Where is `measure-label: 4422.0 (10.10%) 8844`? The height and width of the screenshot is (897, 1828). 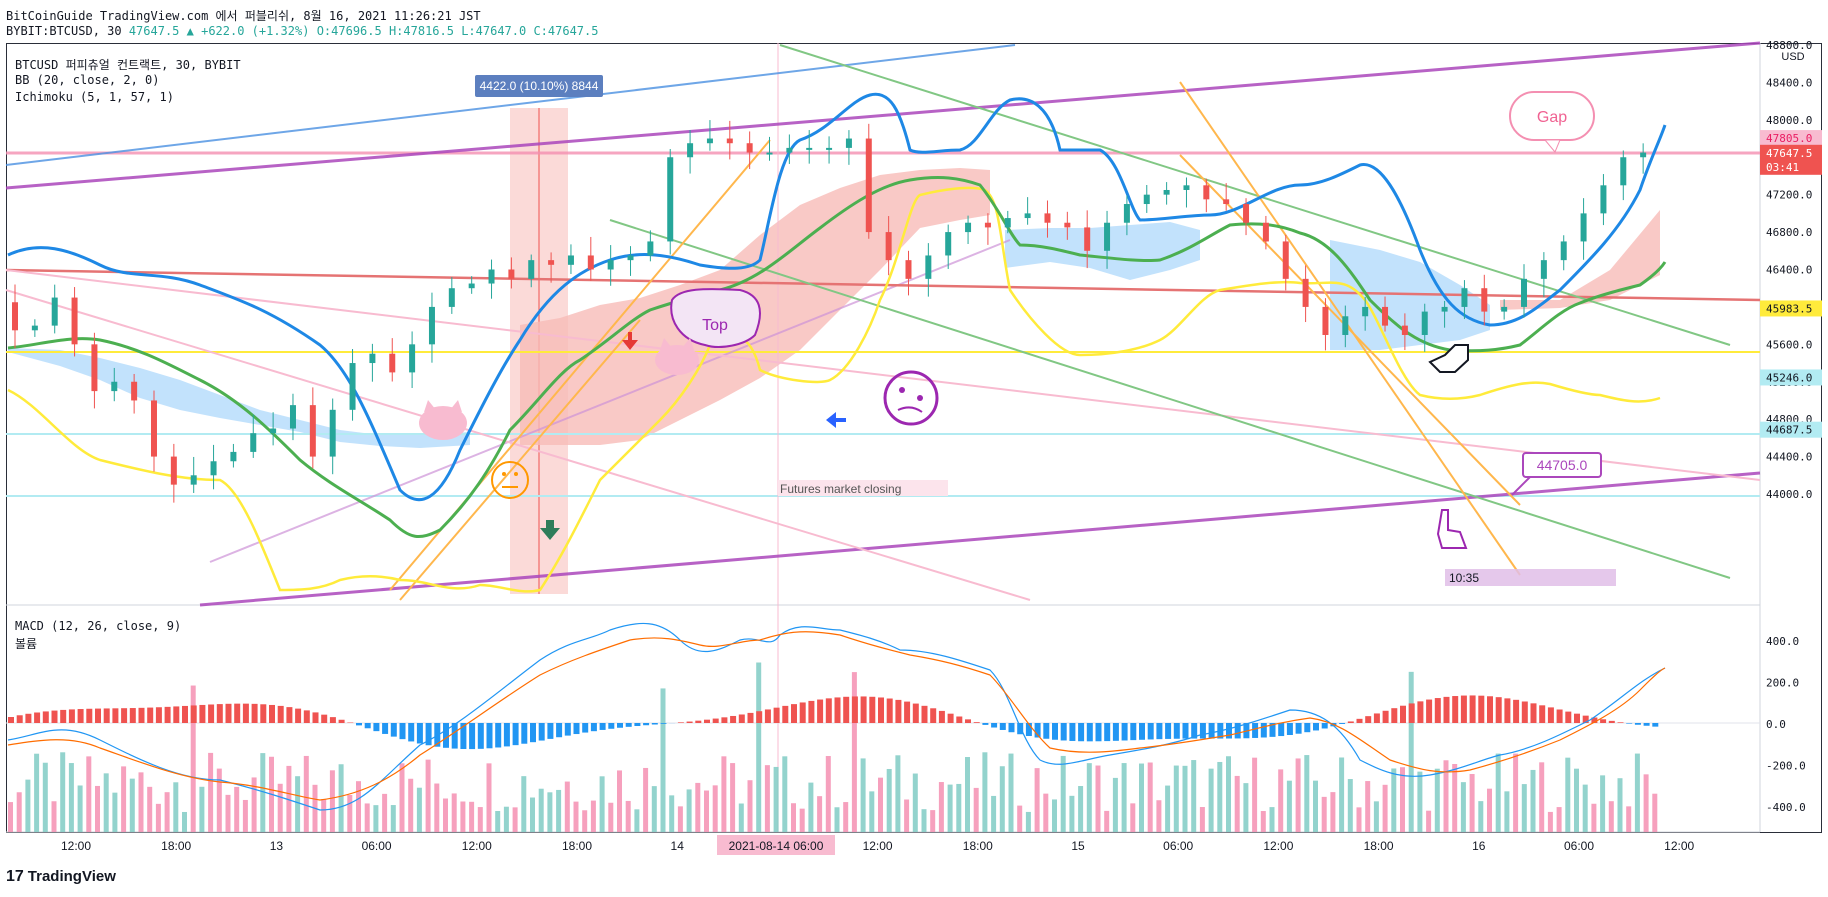
measure-label: 4422.0 (10.10%) 8844 is located at coordinates (539, 86).